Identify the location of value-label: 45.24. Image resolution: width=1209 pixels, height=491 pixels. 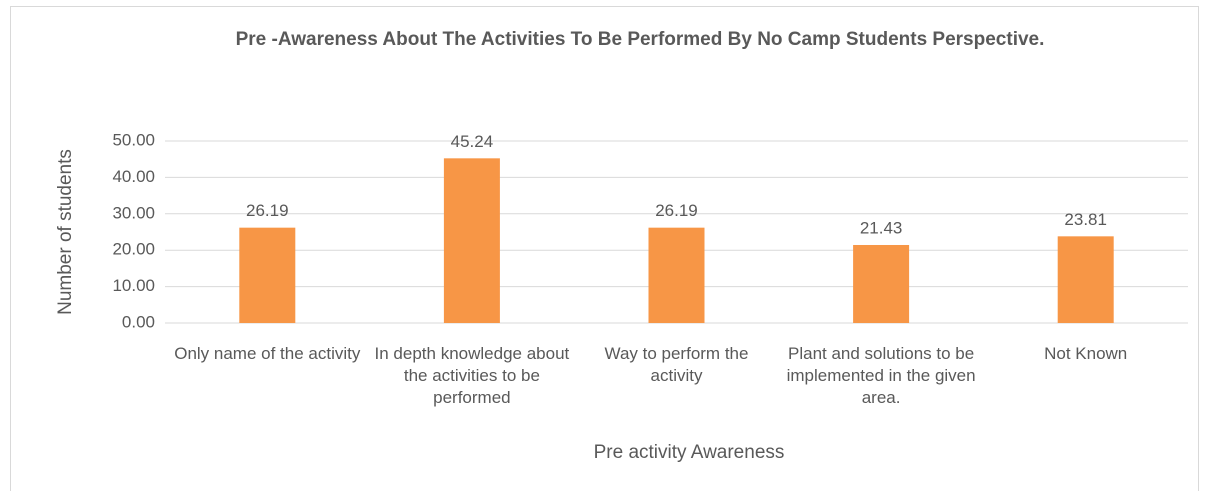
(472, 141).